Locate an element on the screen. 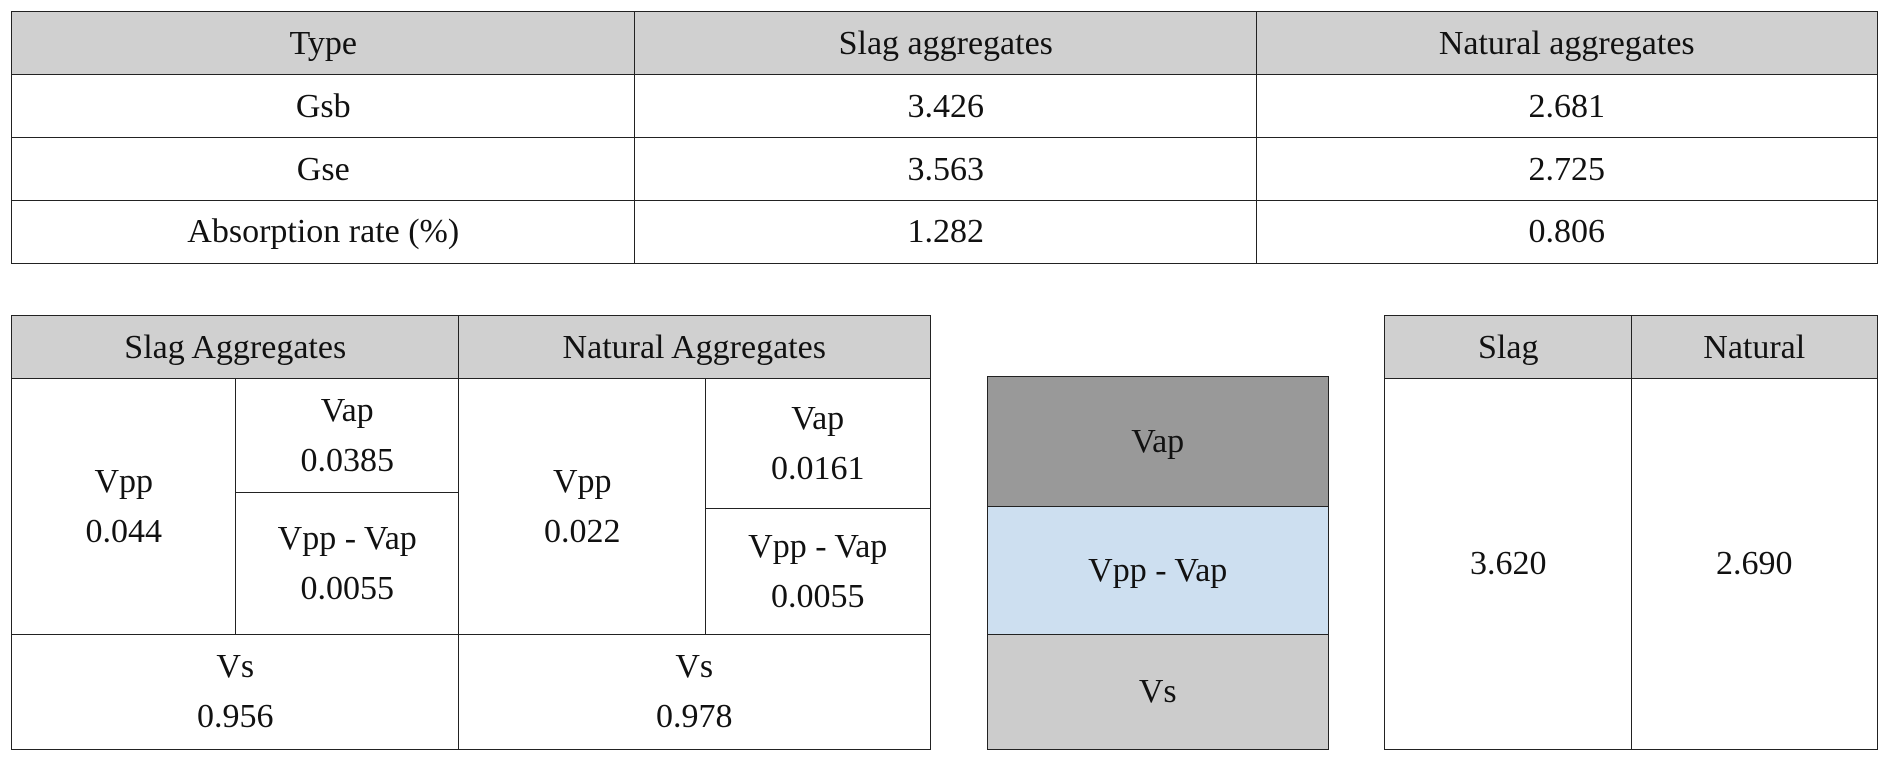 The height and width of the screenshot is (760, 1886). table-cell: Vpp 0.044 is located at coordinates (124, 507).